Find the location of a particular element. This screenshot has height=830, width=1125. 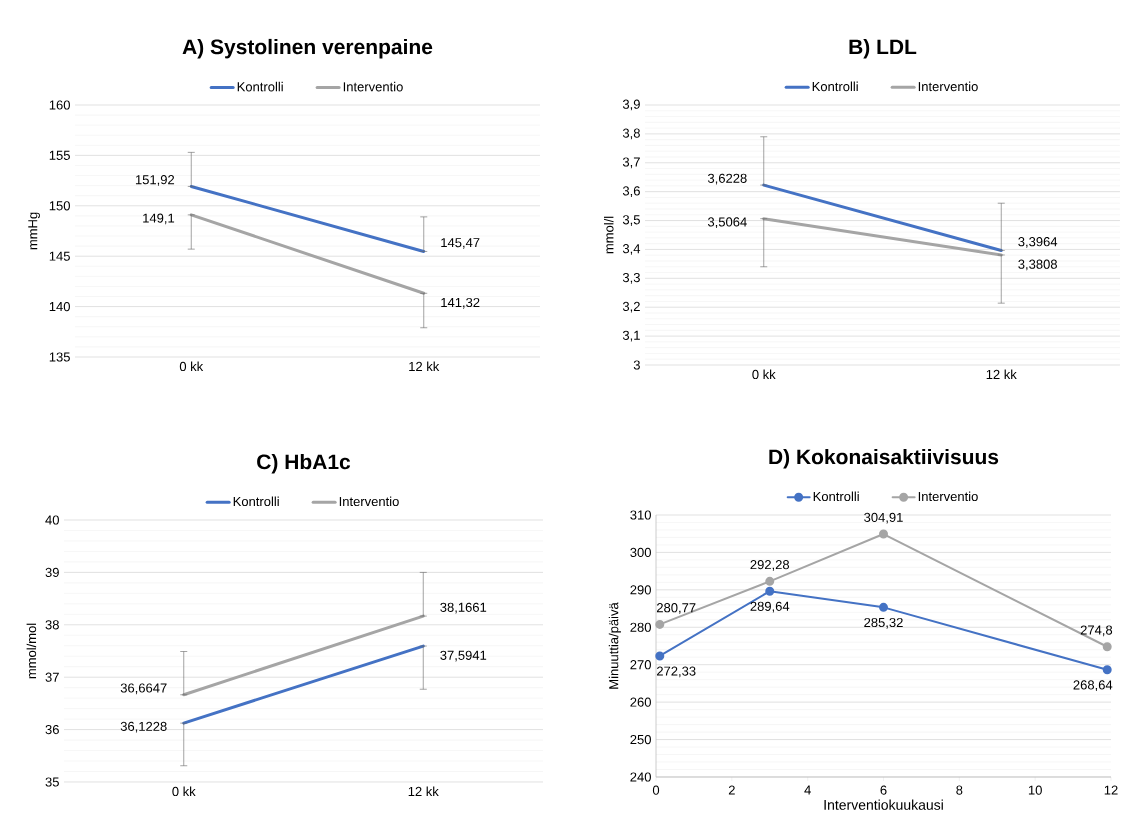

y-tick-label: 250 is located at coordinates (640, 739).